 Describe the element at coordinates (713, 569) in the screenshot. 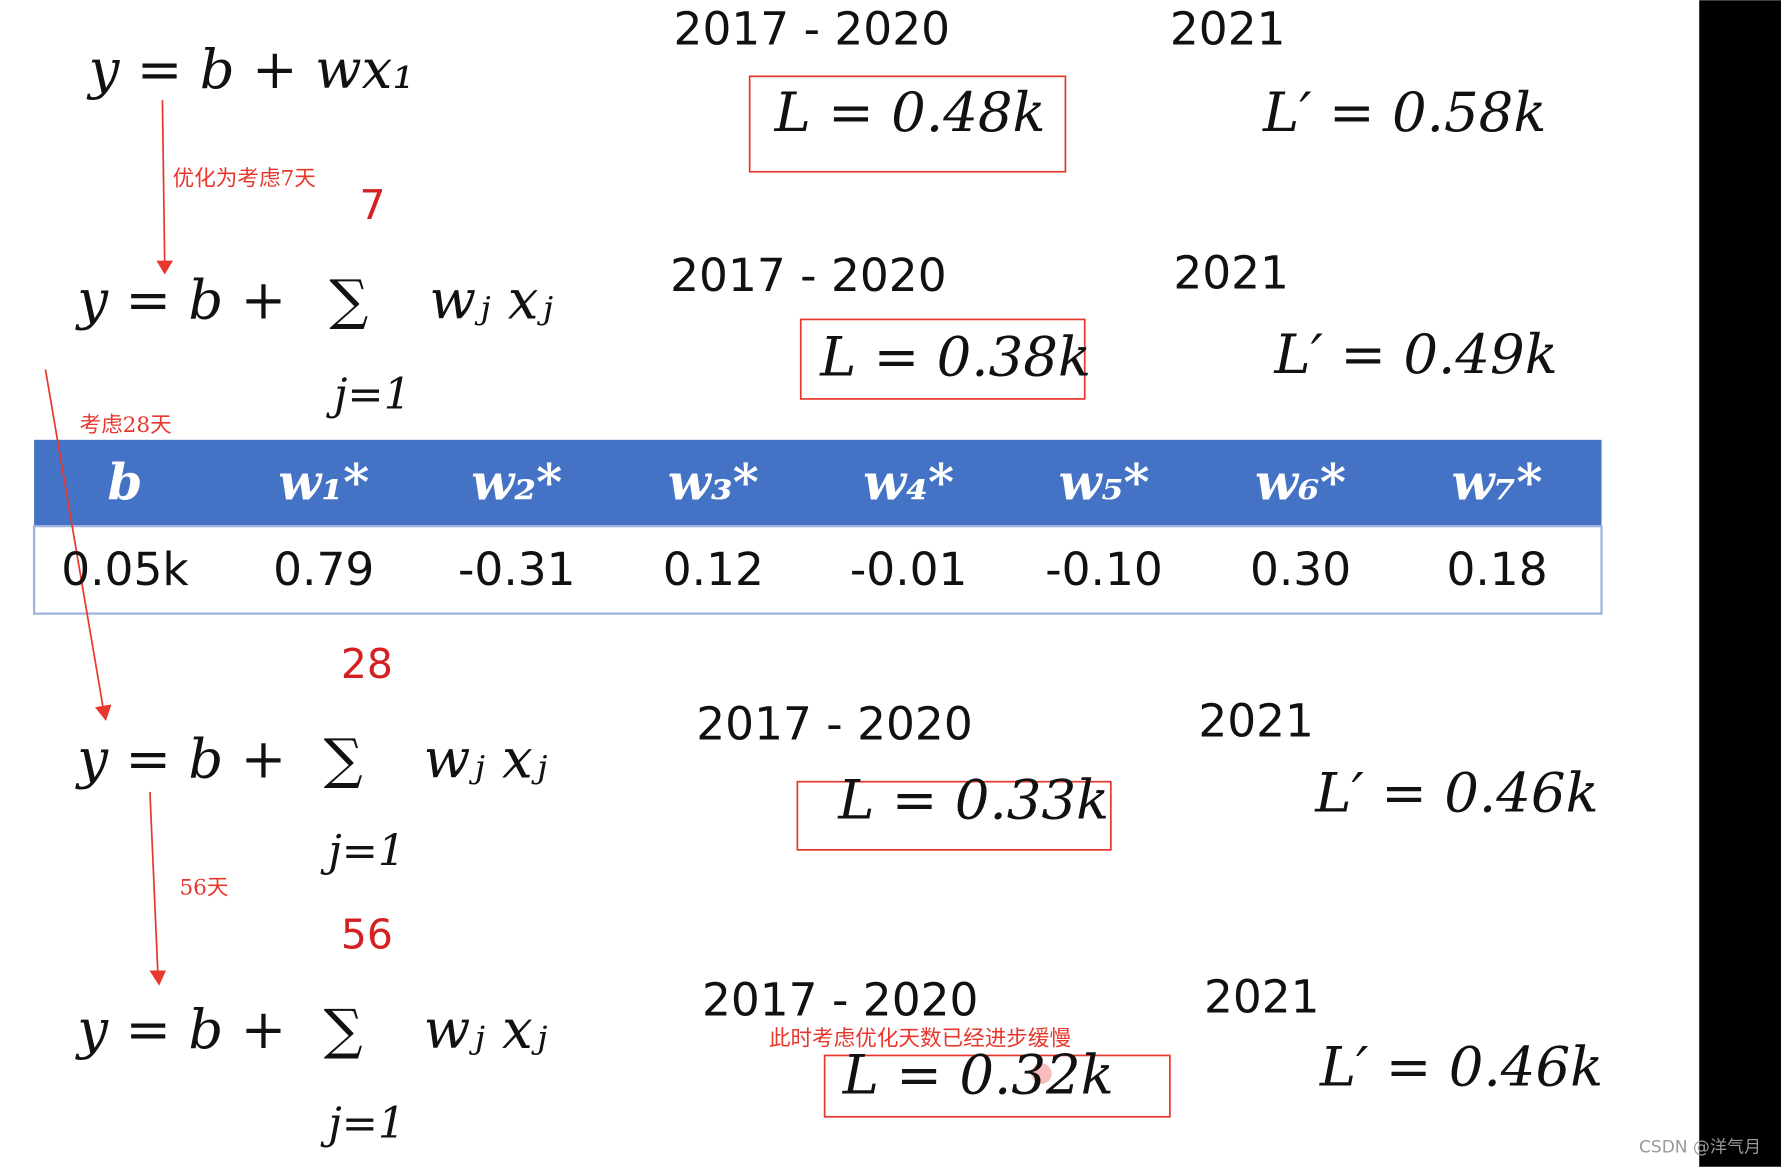

I see `table-cell: 0.12` at that location.